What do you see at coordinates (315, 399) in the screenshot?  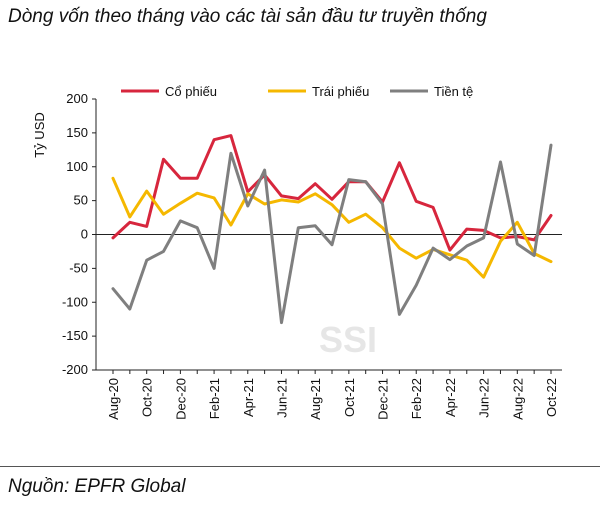 I see `x-tick-label: Aug-21` at bounding box center [315, 399].